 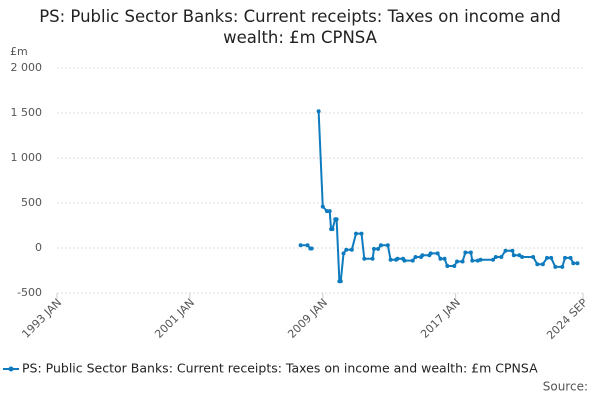 What do you see at coordinates (31, 202) in the screenshot?
I see `y-tick-label: 500` at bounding box center [31, 202].